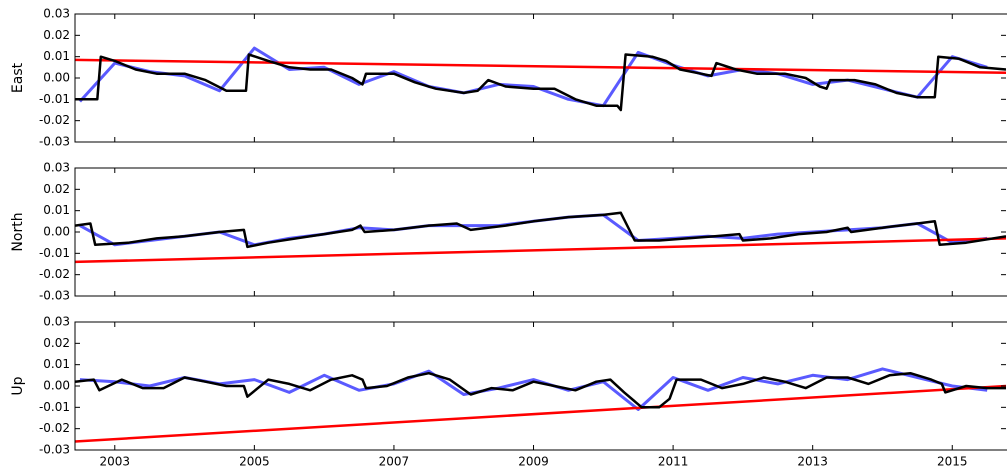  What do you see at coordinates (812, 462) in the screenshot?
I see `x-tick-label: 2013` at bounding box center [812, 462].